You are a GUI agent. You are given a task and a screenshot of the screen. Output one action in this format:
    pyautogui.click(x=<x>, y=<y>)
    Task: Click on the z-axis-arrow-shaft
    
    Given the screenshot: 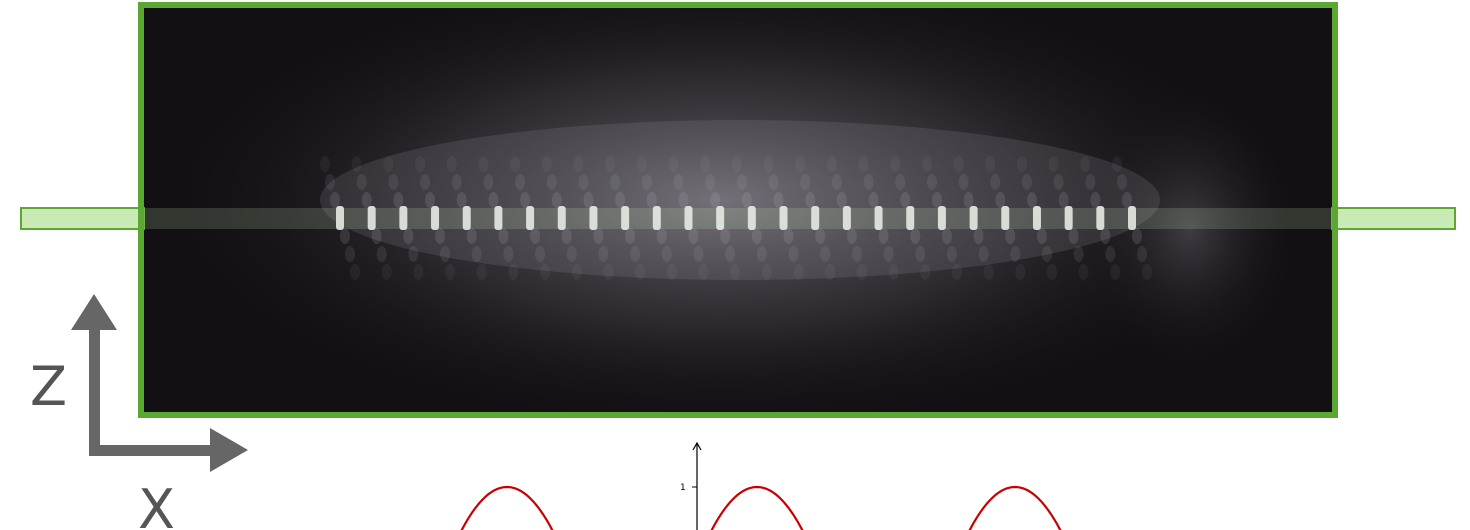 What is the action you would take?
    pyautogui.click(x=94, y=390)
    